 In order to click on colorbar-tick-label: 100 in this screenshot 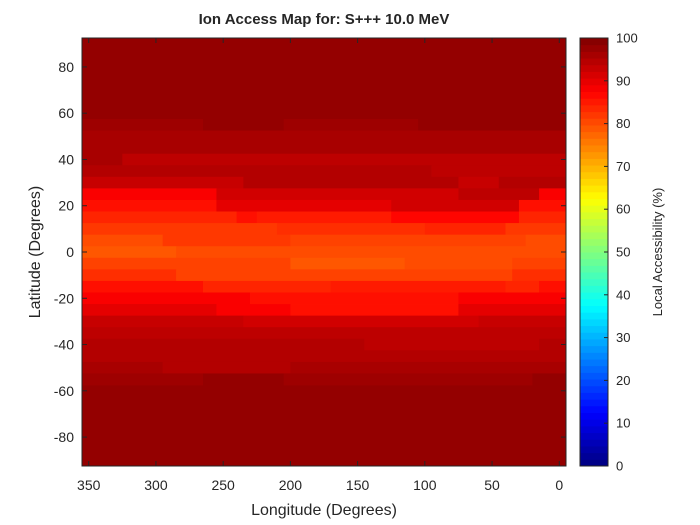, I will do `click(627, 38)`.